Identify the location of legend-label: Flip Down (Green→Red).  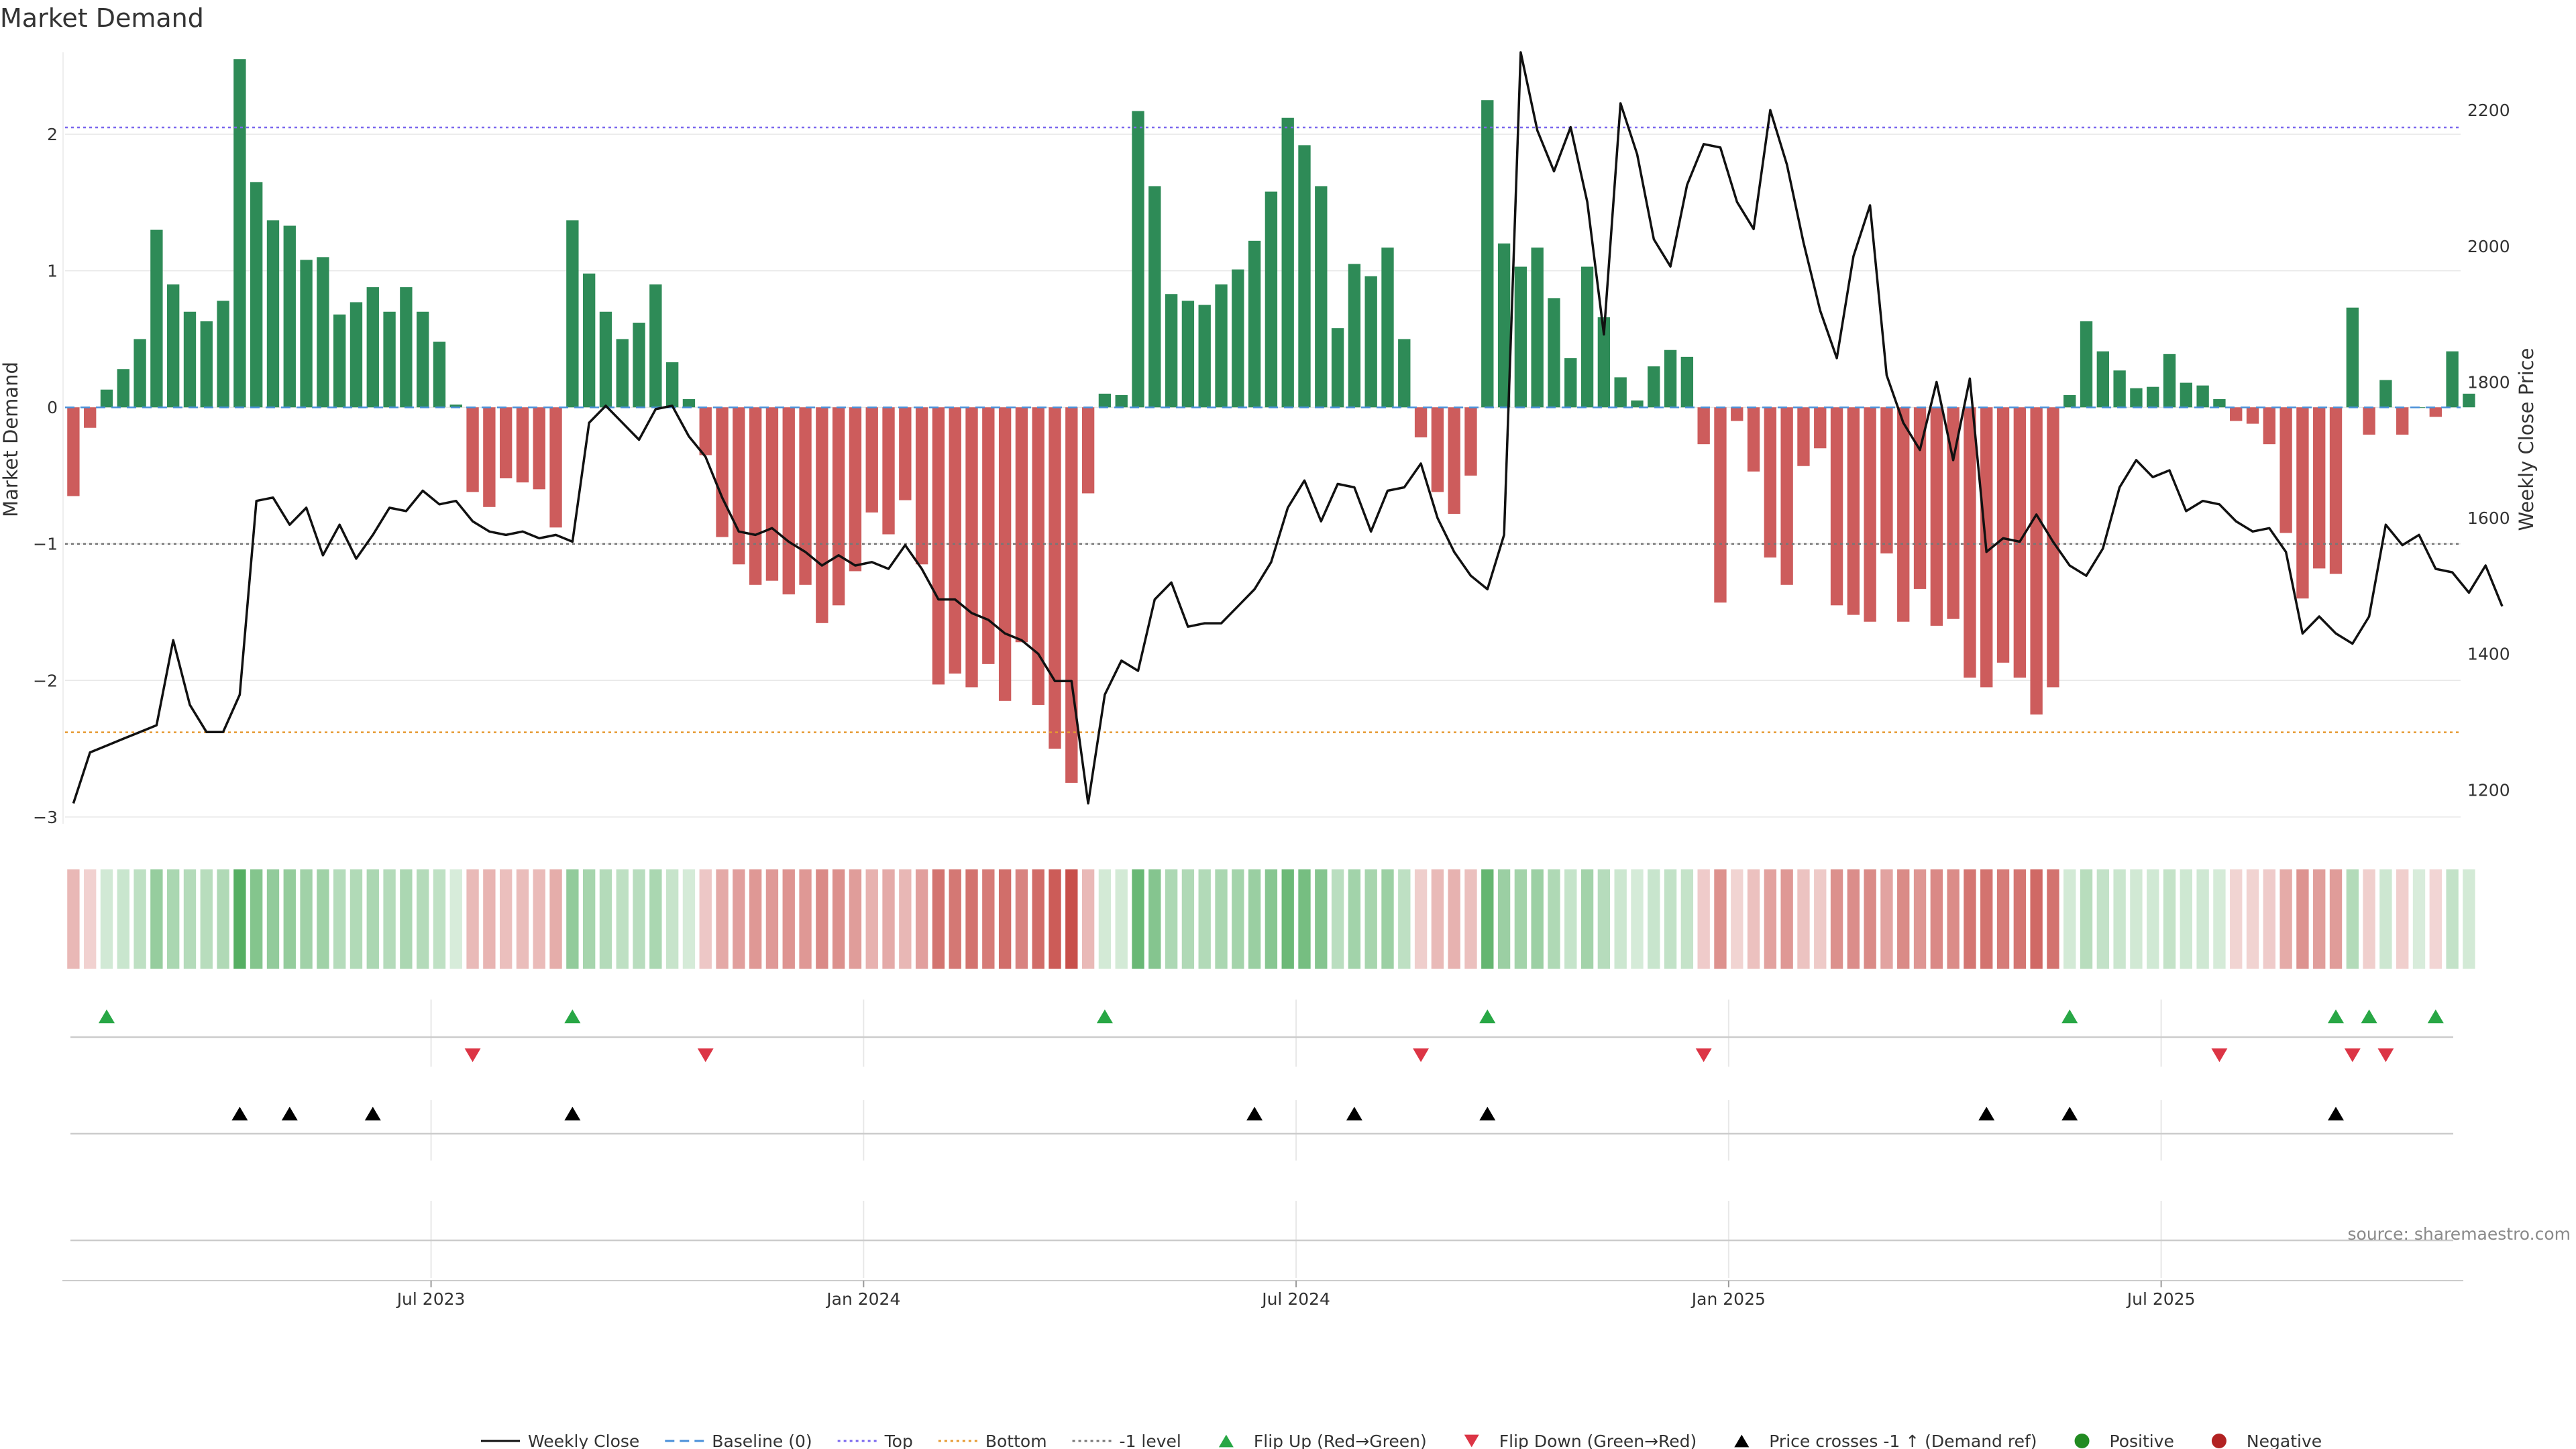
(1598, 1440).